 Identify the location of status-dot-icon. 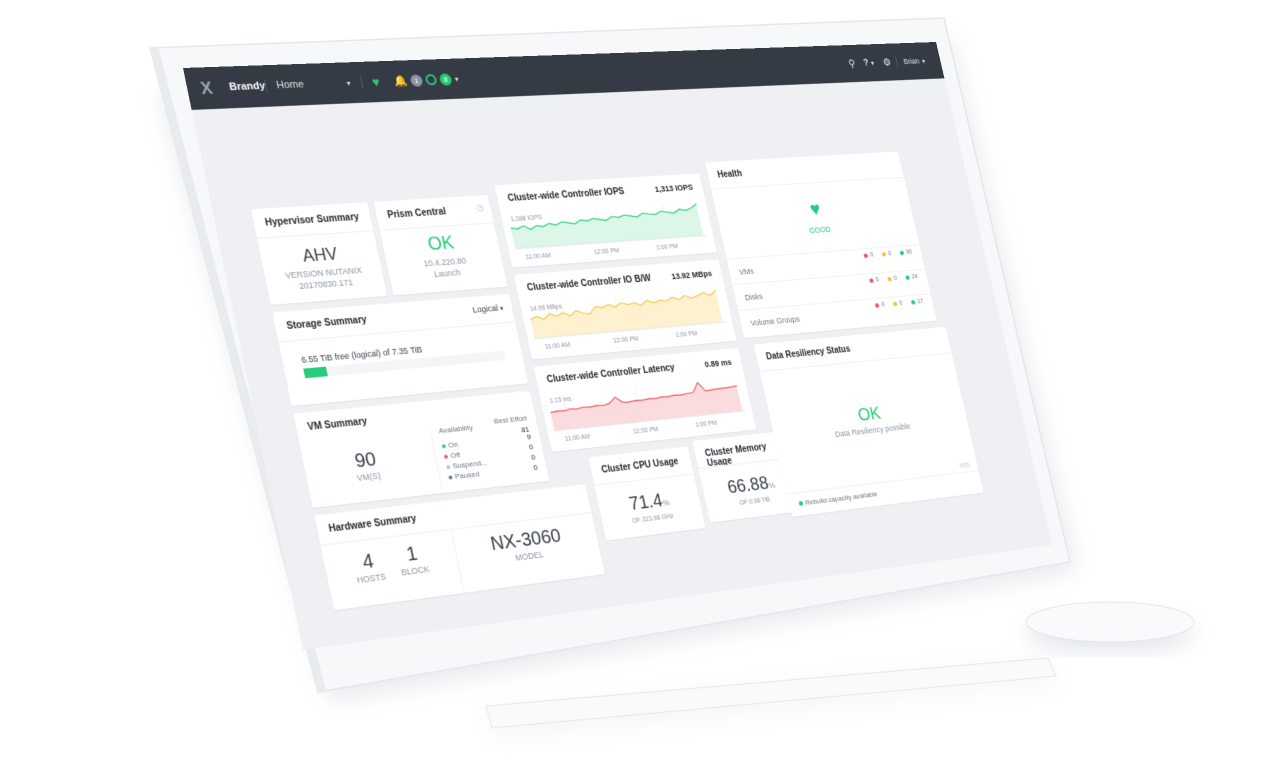
(801, 504).